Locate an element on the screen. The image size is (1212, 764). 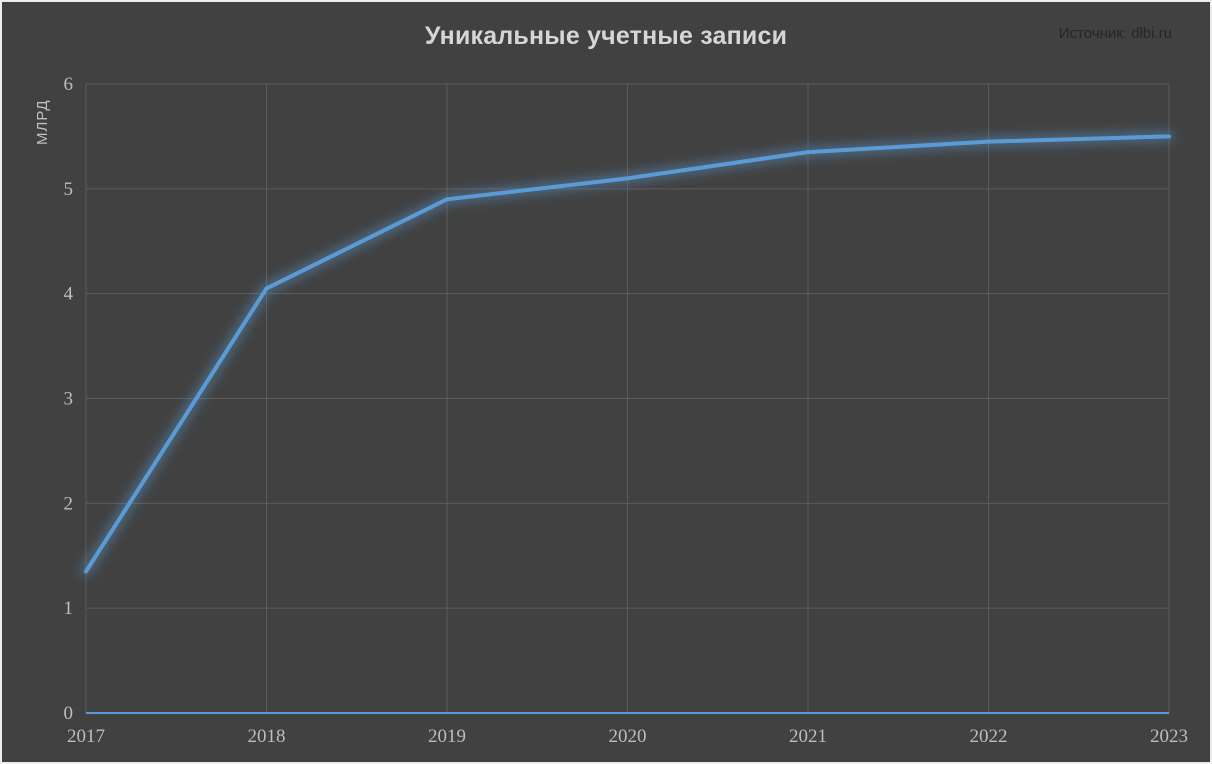
x-tick-label: 2022 is located at coordinates (989, 736).